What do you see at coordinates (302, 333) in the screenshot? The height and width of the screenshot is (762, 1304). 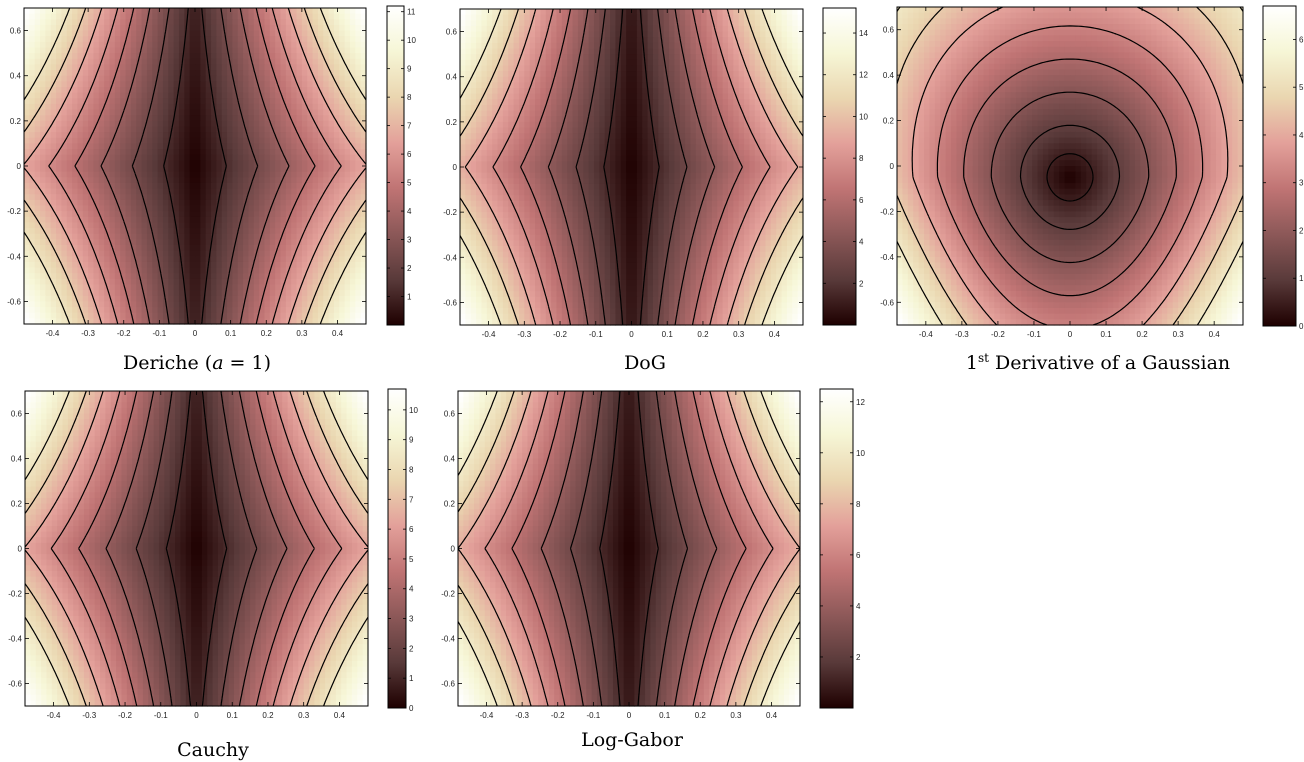 I see `x-tick-label: 0.3` at bounding box center [302, 333].